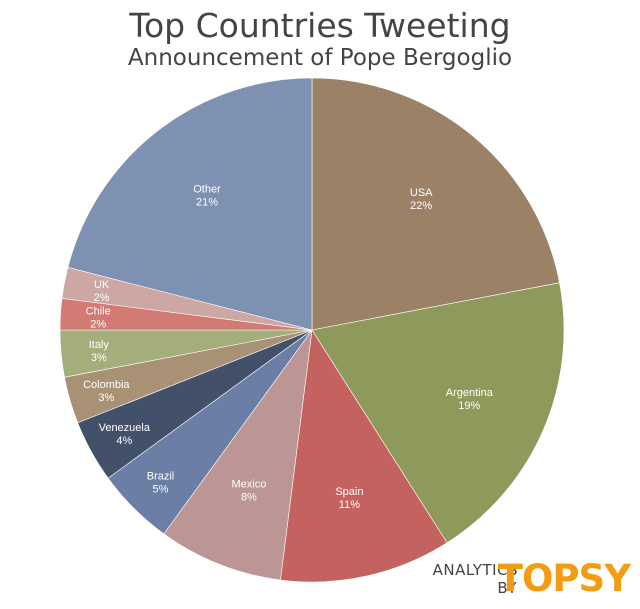  I want to click on slice-label-other: Other, so click(207, 190).